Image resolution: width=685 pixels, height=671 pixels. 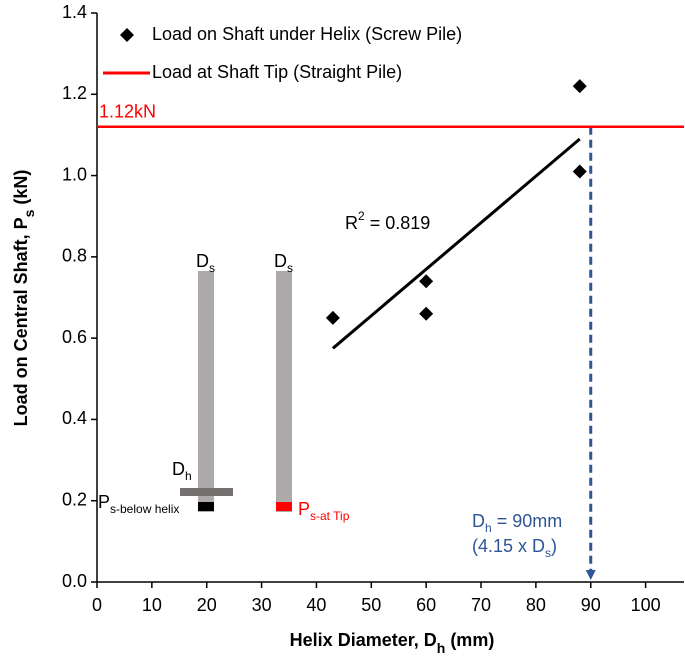 What do you see at coordinates (590, 575) in the screenshot?
I see `arrow-head` at bounding box center [590, 575].